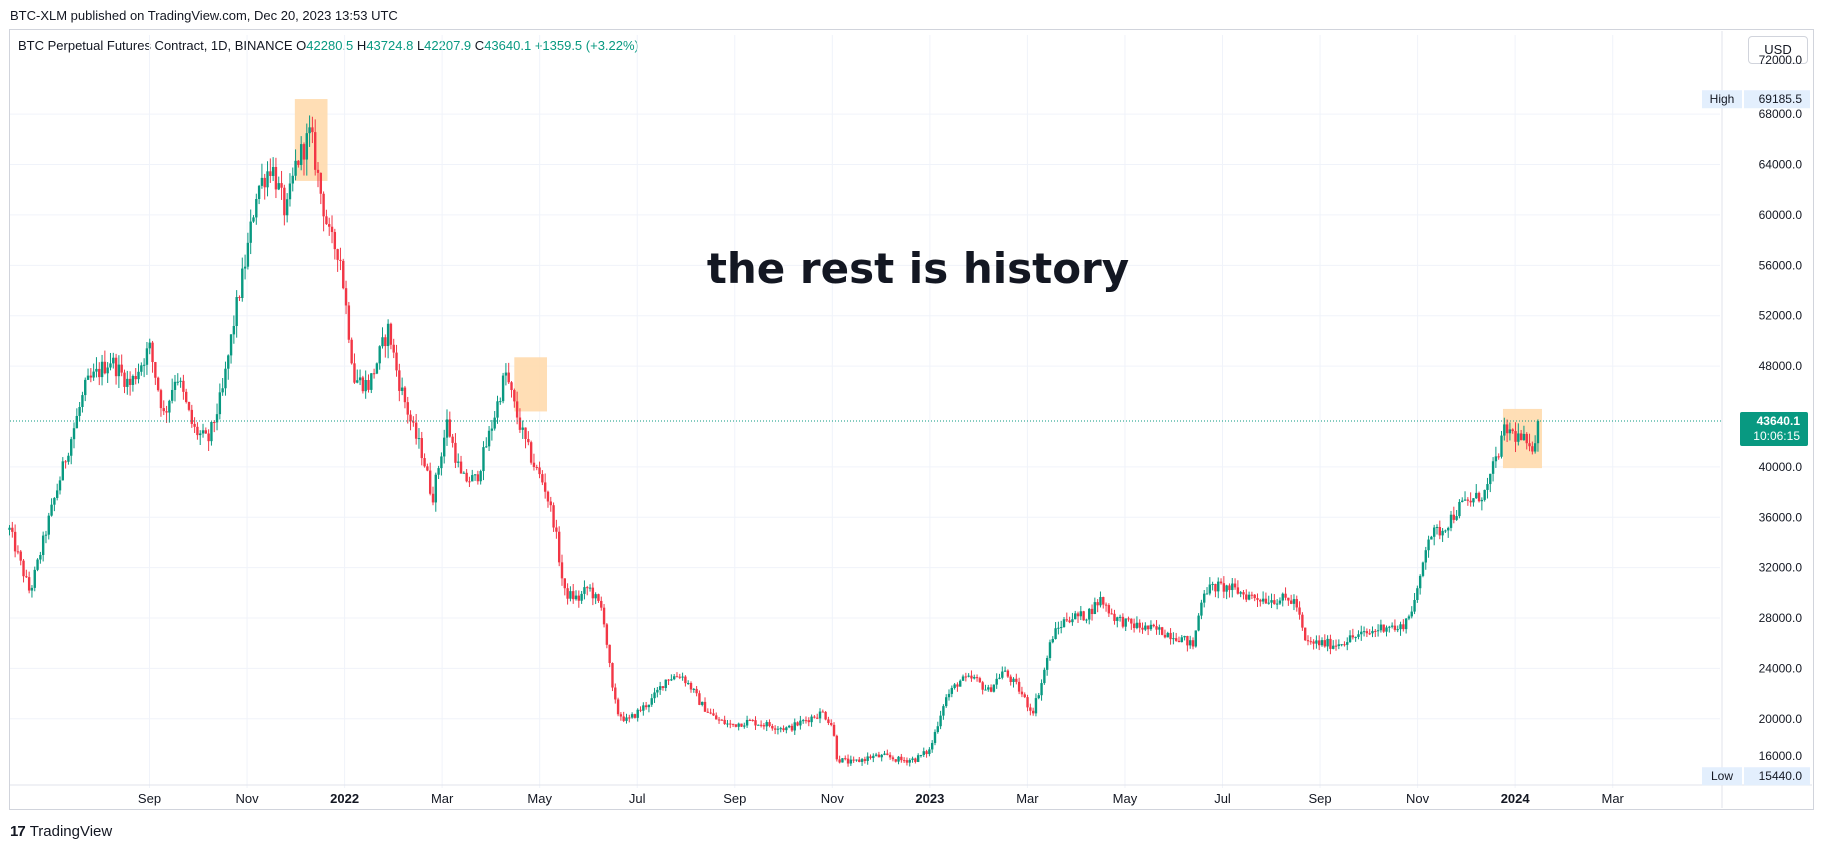  What do you see at coordinates (1776, 436) in the screenshot?
I see `countdown-timer: 10:06:15` at bounding box center [1776, 436].